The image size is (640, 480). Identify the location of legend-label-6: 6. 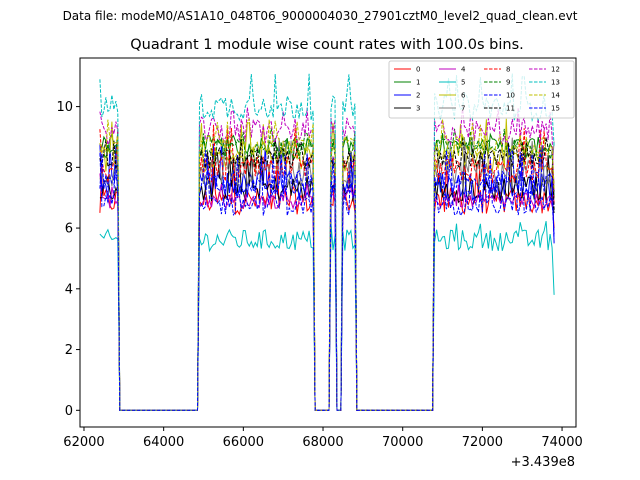
(463, 96).